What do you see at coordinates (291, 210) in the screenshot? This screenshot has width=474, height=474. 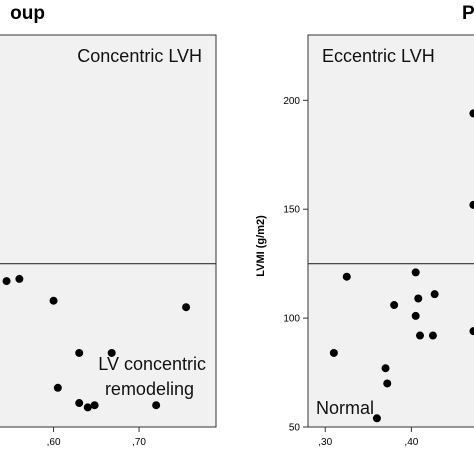 I see `y-tick-label: 150` at bounding box center [291, 210].